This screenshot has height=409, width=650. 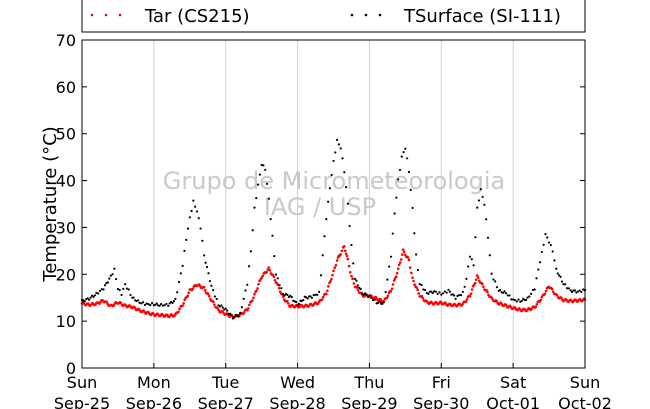 What do you see at coordinates (50, 204) in the screenshot?
I see `y-axis-label: Temperature (°C)` at bounding box center [50, 204].